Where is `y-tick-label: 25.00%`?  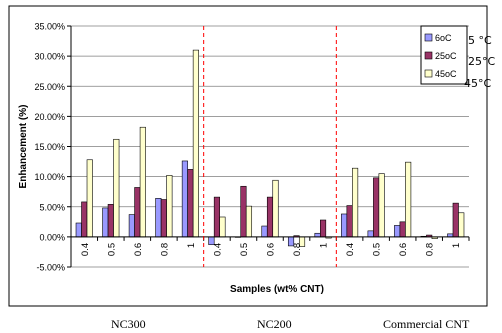 y-tick-label: 25.00% is located at coordinates (49, 87).